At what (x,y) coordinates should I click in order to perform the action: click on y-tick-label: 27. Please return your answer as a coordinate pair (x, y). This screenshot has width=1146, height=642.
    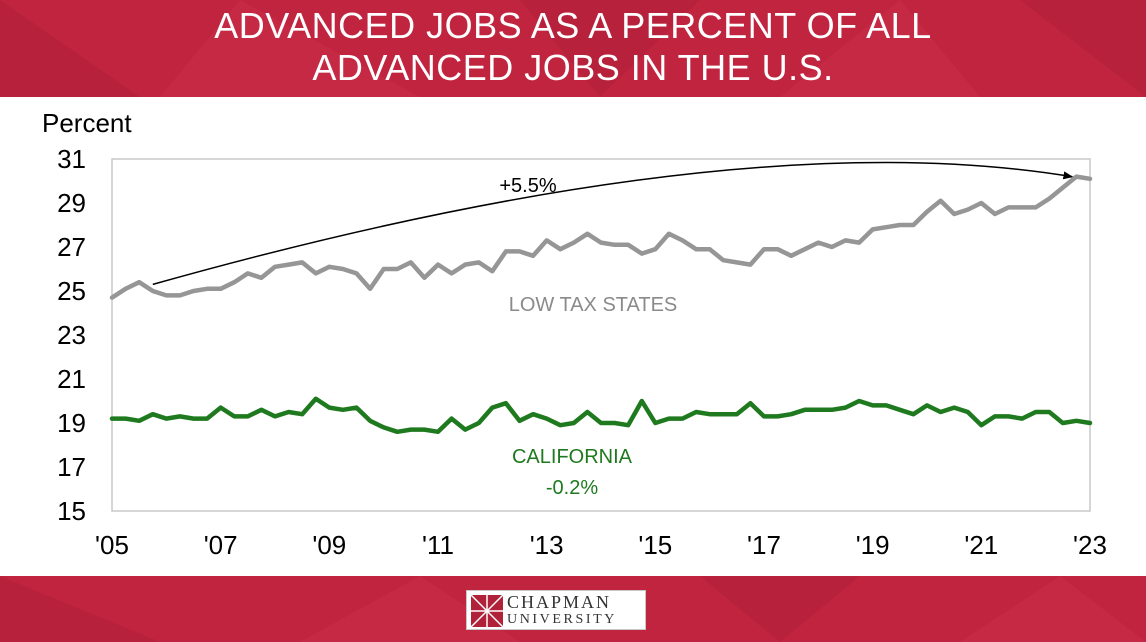
    Looking at the image, I should click on (71, 247).